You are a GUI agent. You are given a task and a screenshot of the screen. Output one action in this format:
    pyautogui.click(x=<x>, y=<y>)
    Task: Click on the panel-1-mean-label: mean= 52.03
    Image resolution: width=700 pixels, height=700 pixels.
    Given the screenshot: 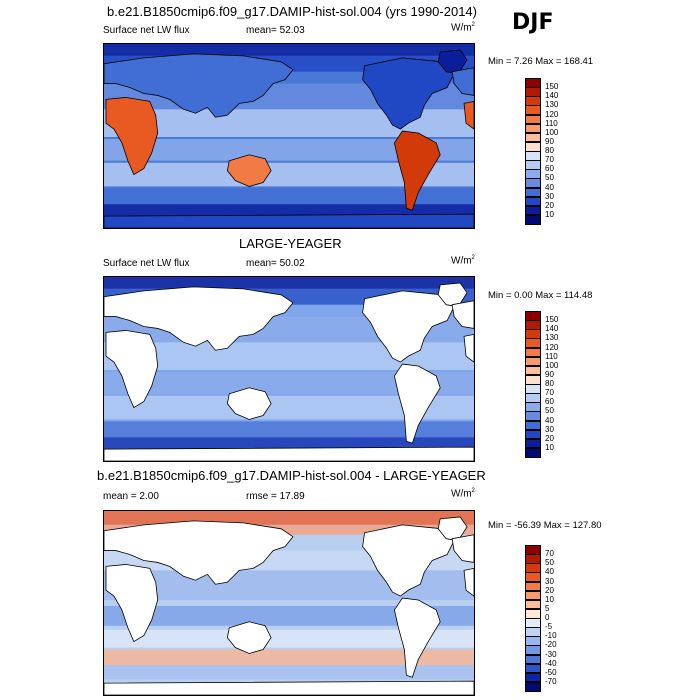 What is the action you would take?
    pyautogui.click(x=275, y=30)
    